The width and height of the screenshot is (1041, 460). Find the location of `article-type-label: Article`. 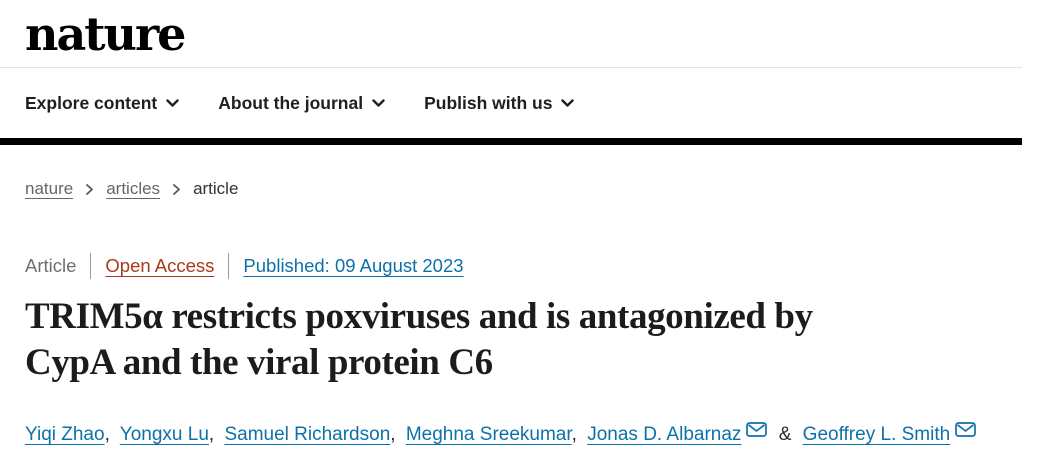

article-type-label: Article is located at coordinates (51, 265).